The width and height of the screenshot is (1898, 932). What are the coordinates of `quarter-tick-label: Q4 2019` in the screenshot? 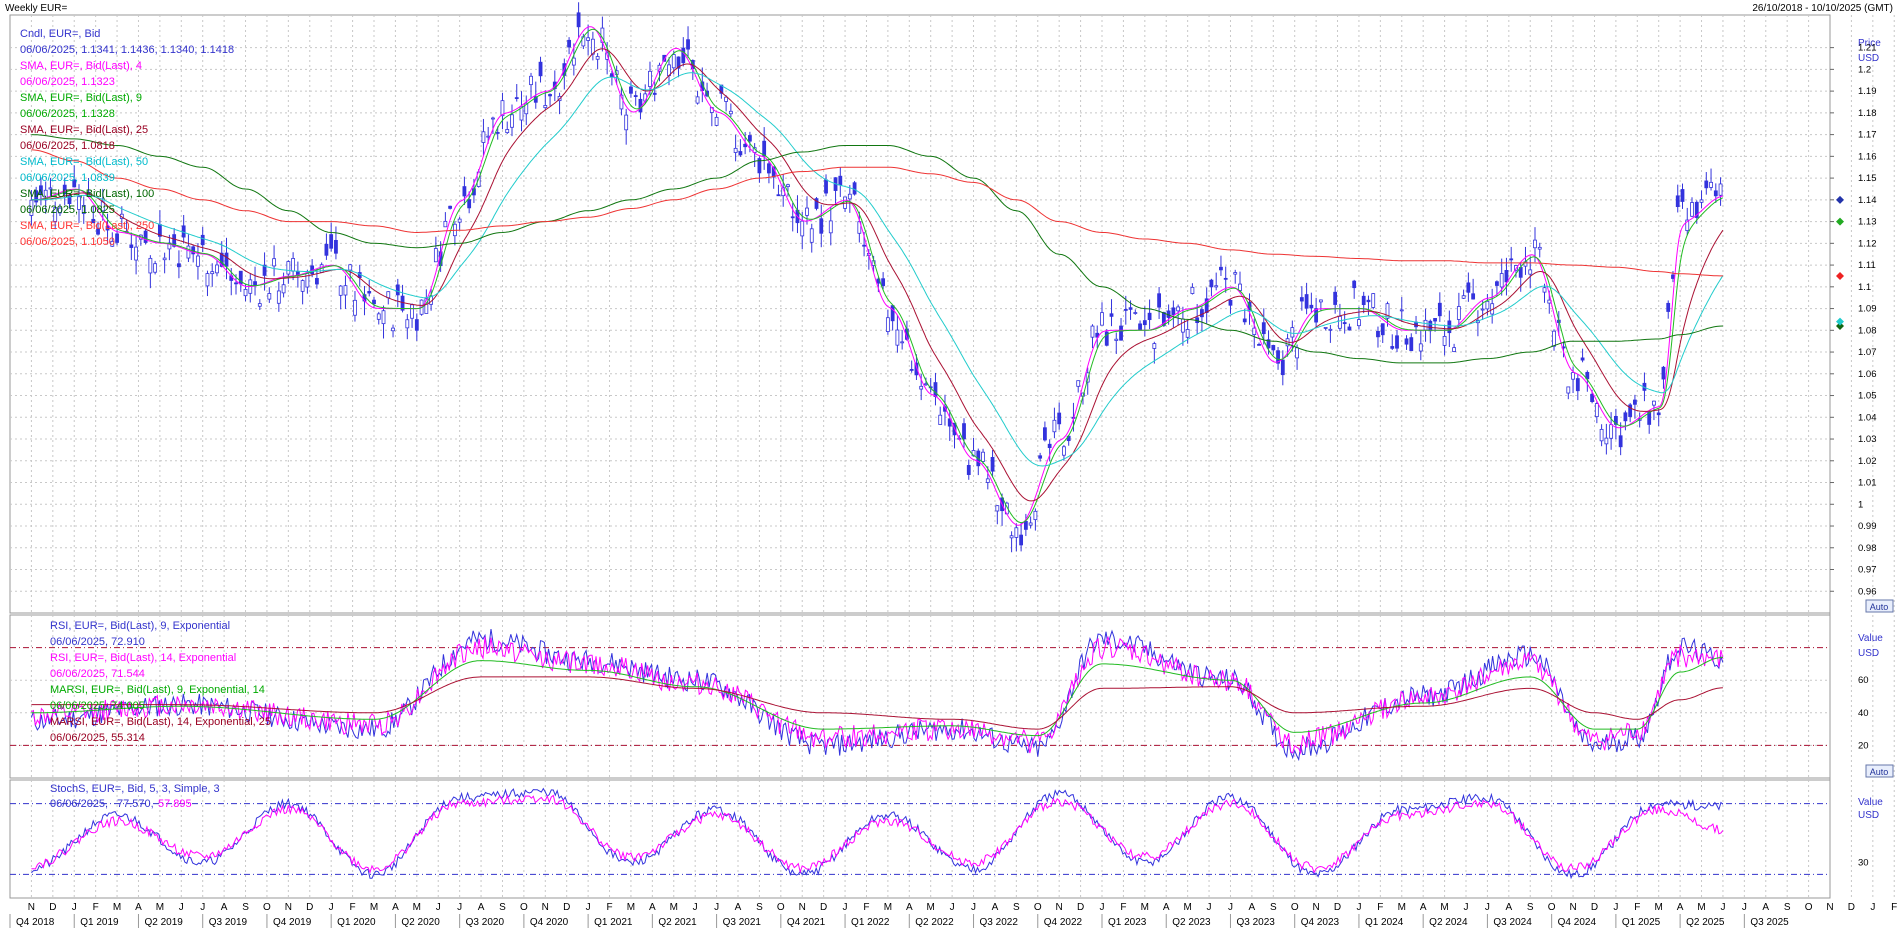 It's located at (292, 922).